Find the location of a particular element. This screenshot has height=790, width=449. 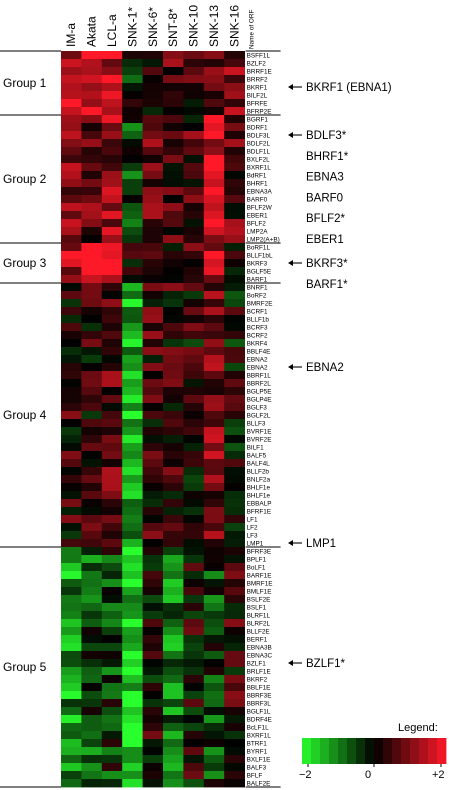

legend: Legend: −2 0 +2 is located at coordinates (373, 751).